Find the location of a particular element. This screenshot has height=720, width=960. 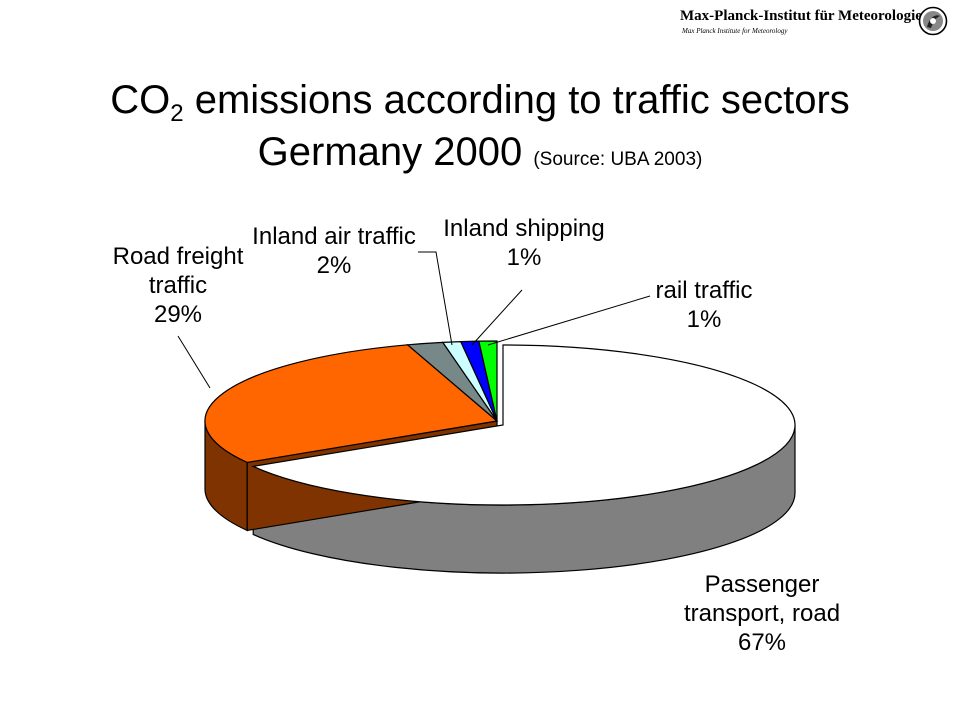

slice-name-label: traffic is located at coordinates (178, 285).